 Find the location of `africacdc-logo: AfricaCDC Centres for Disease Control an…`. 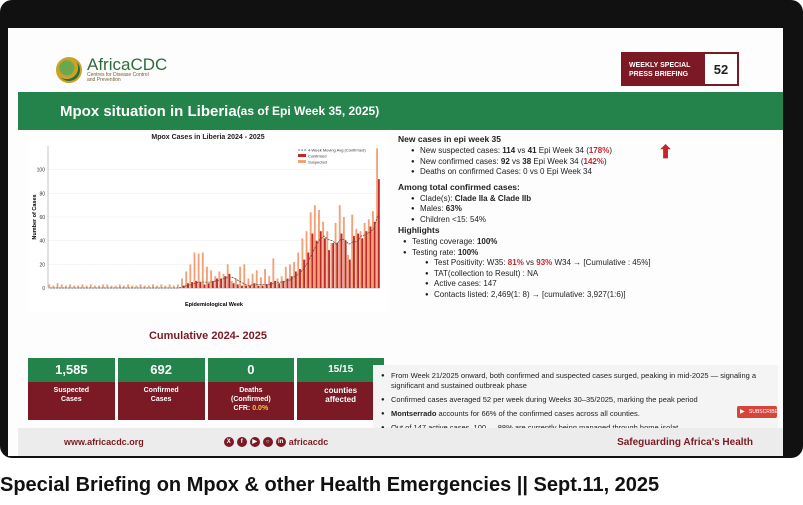

africacdc-logo: AfricaCDC Centres for Disease Control an… is located at coordinates (111, 69).